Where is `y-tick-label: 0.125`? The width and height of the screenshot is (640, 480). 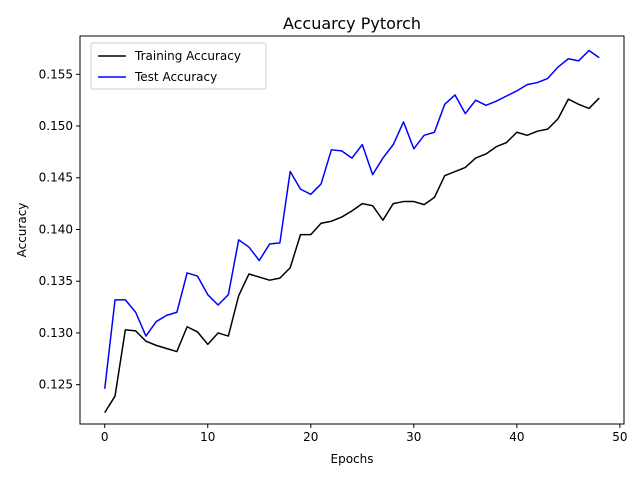
y-tick-label: 0.125 is located at coordinates (56, 385).